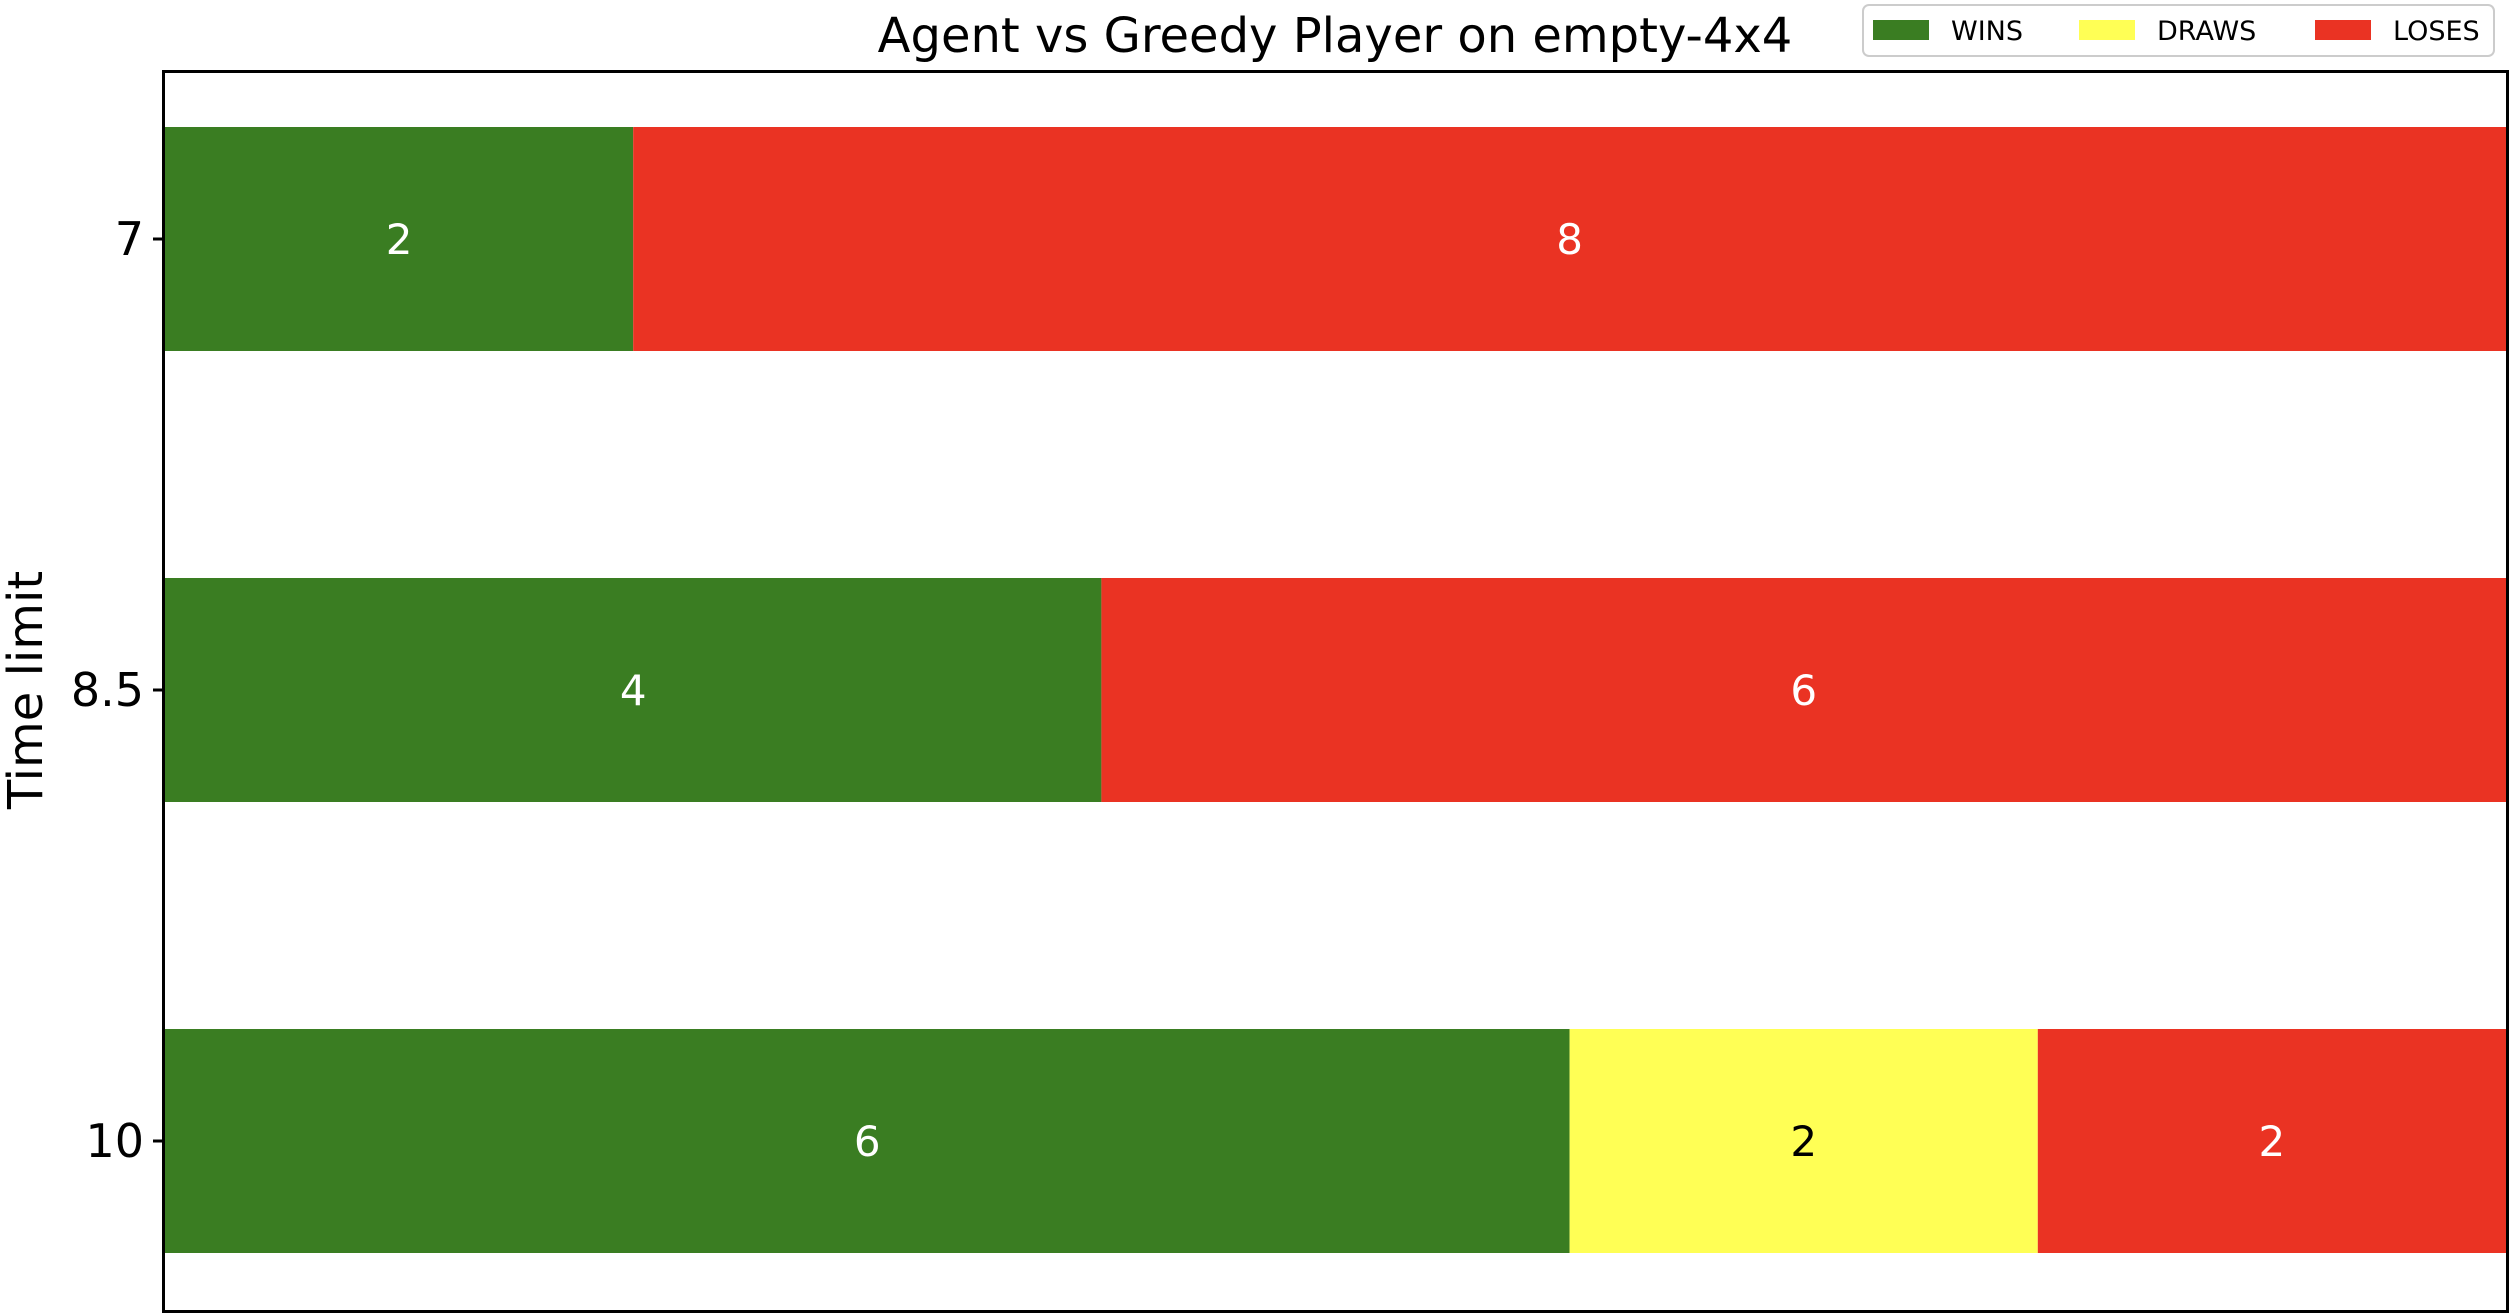 This screenshot has width=2510, height=1314. I want to click on bar-value-label: 4, so click(633, 690).